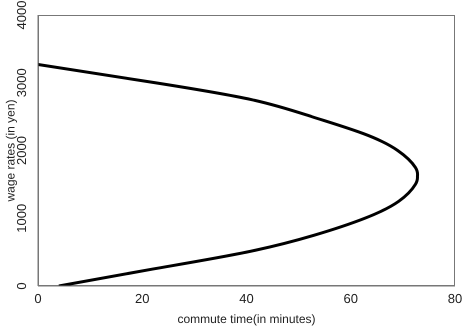 The height and width of the screenshot is (327, 468). Describe the element at coordinates (142, 298) in the screenshot. I see `x-tick-label: 20` at that location.